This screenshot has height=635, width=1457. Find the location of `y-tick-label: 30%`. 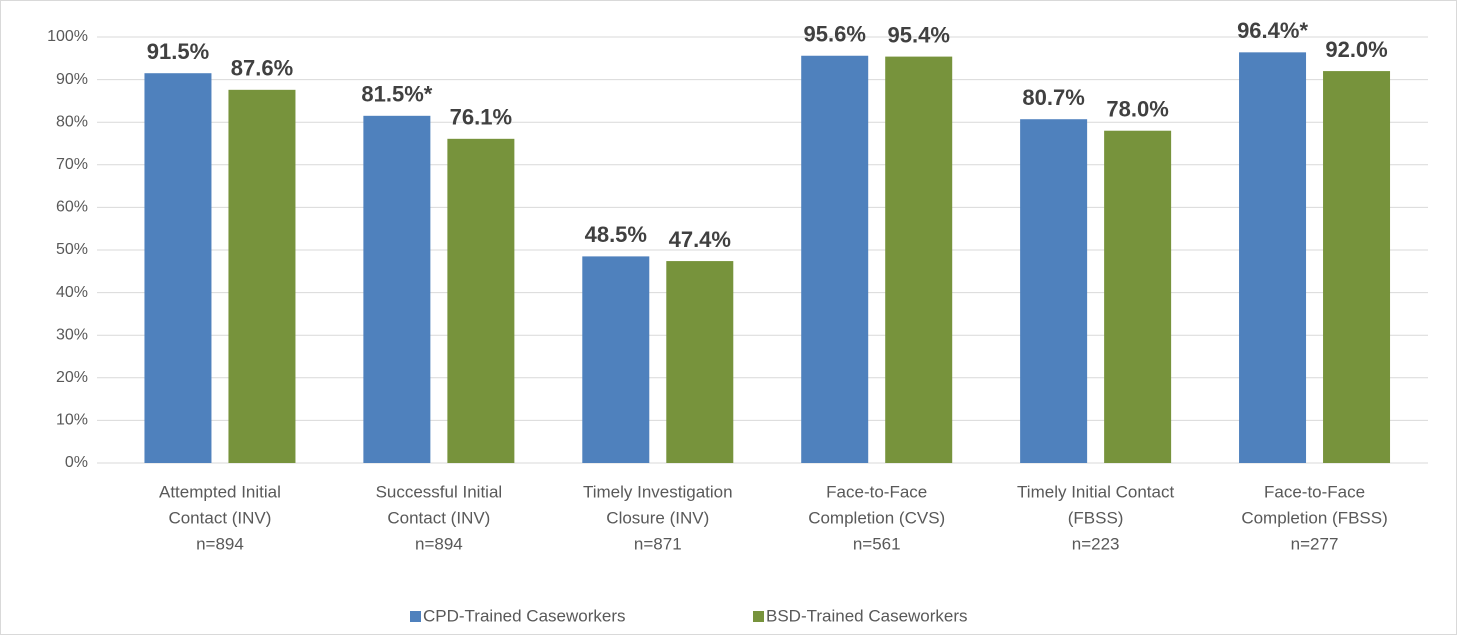

y-tick-label: 30% is located at coordinates (72, 334).